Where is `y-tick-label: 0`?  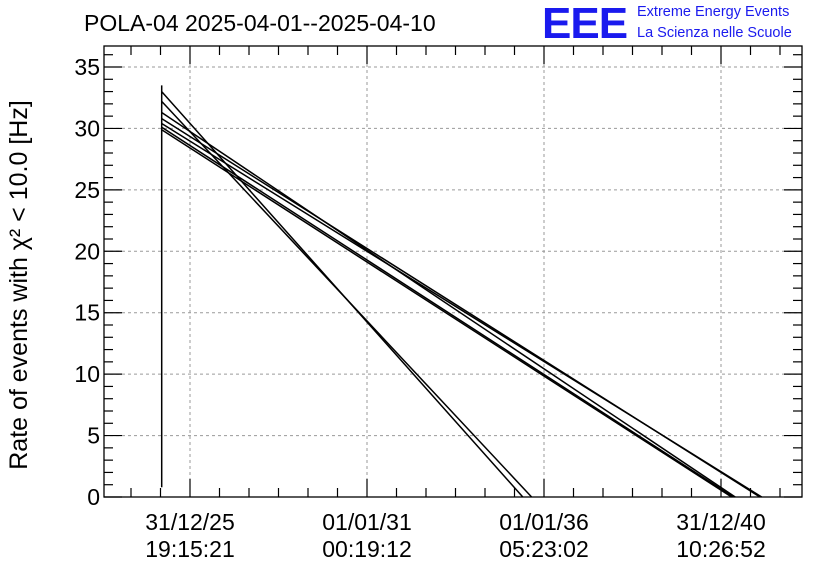 y-tick-label: 0 is located at coordinates (93, 497).